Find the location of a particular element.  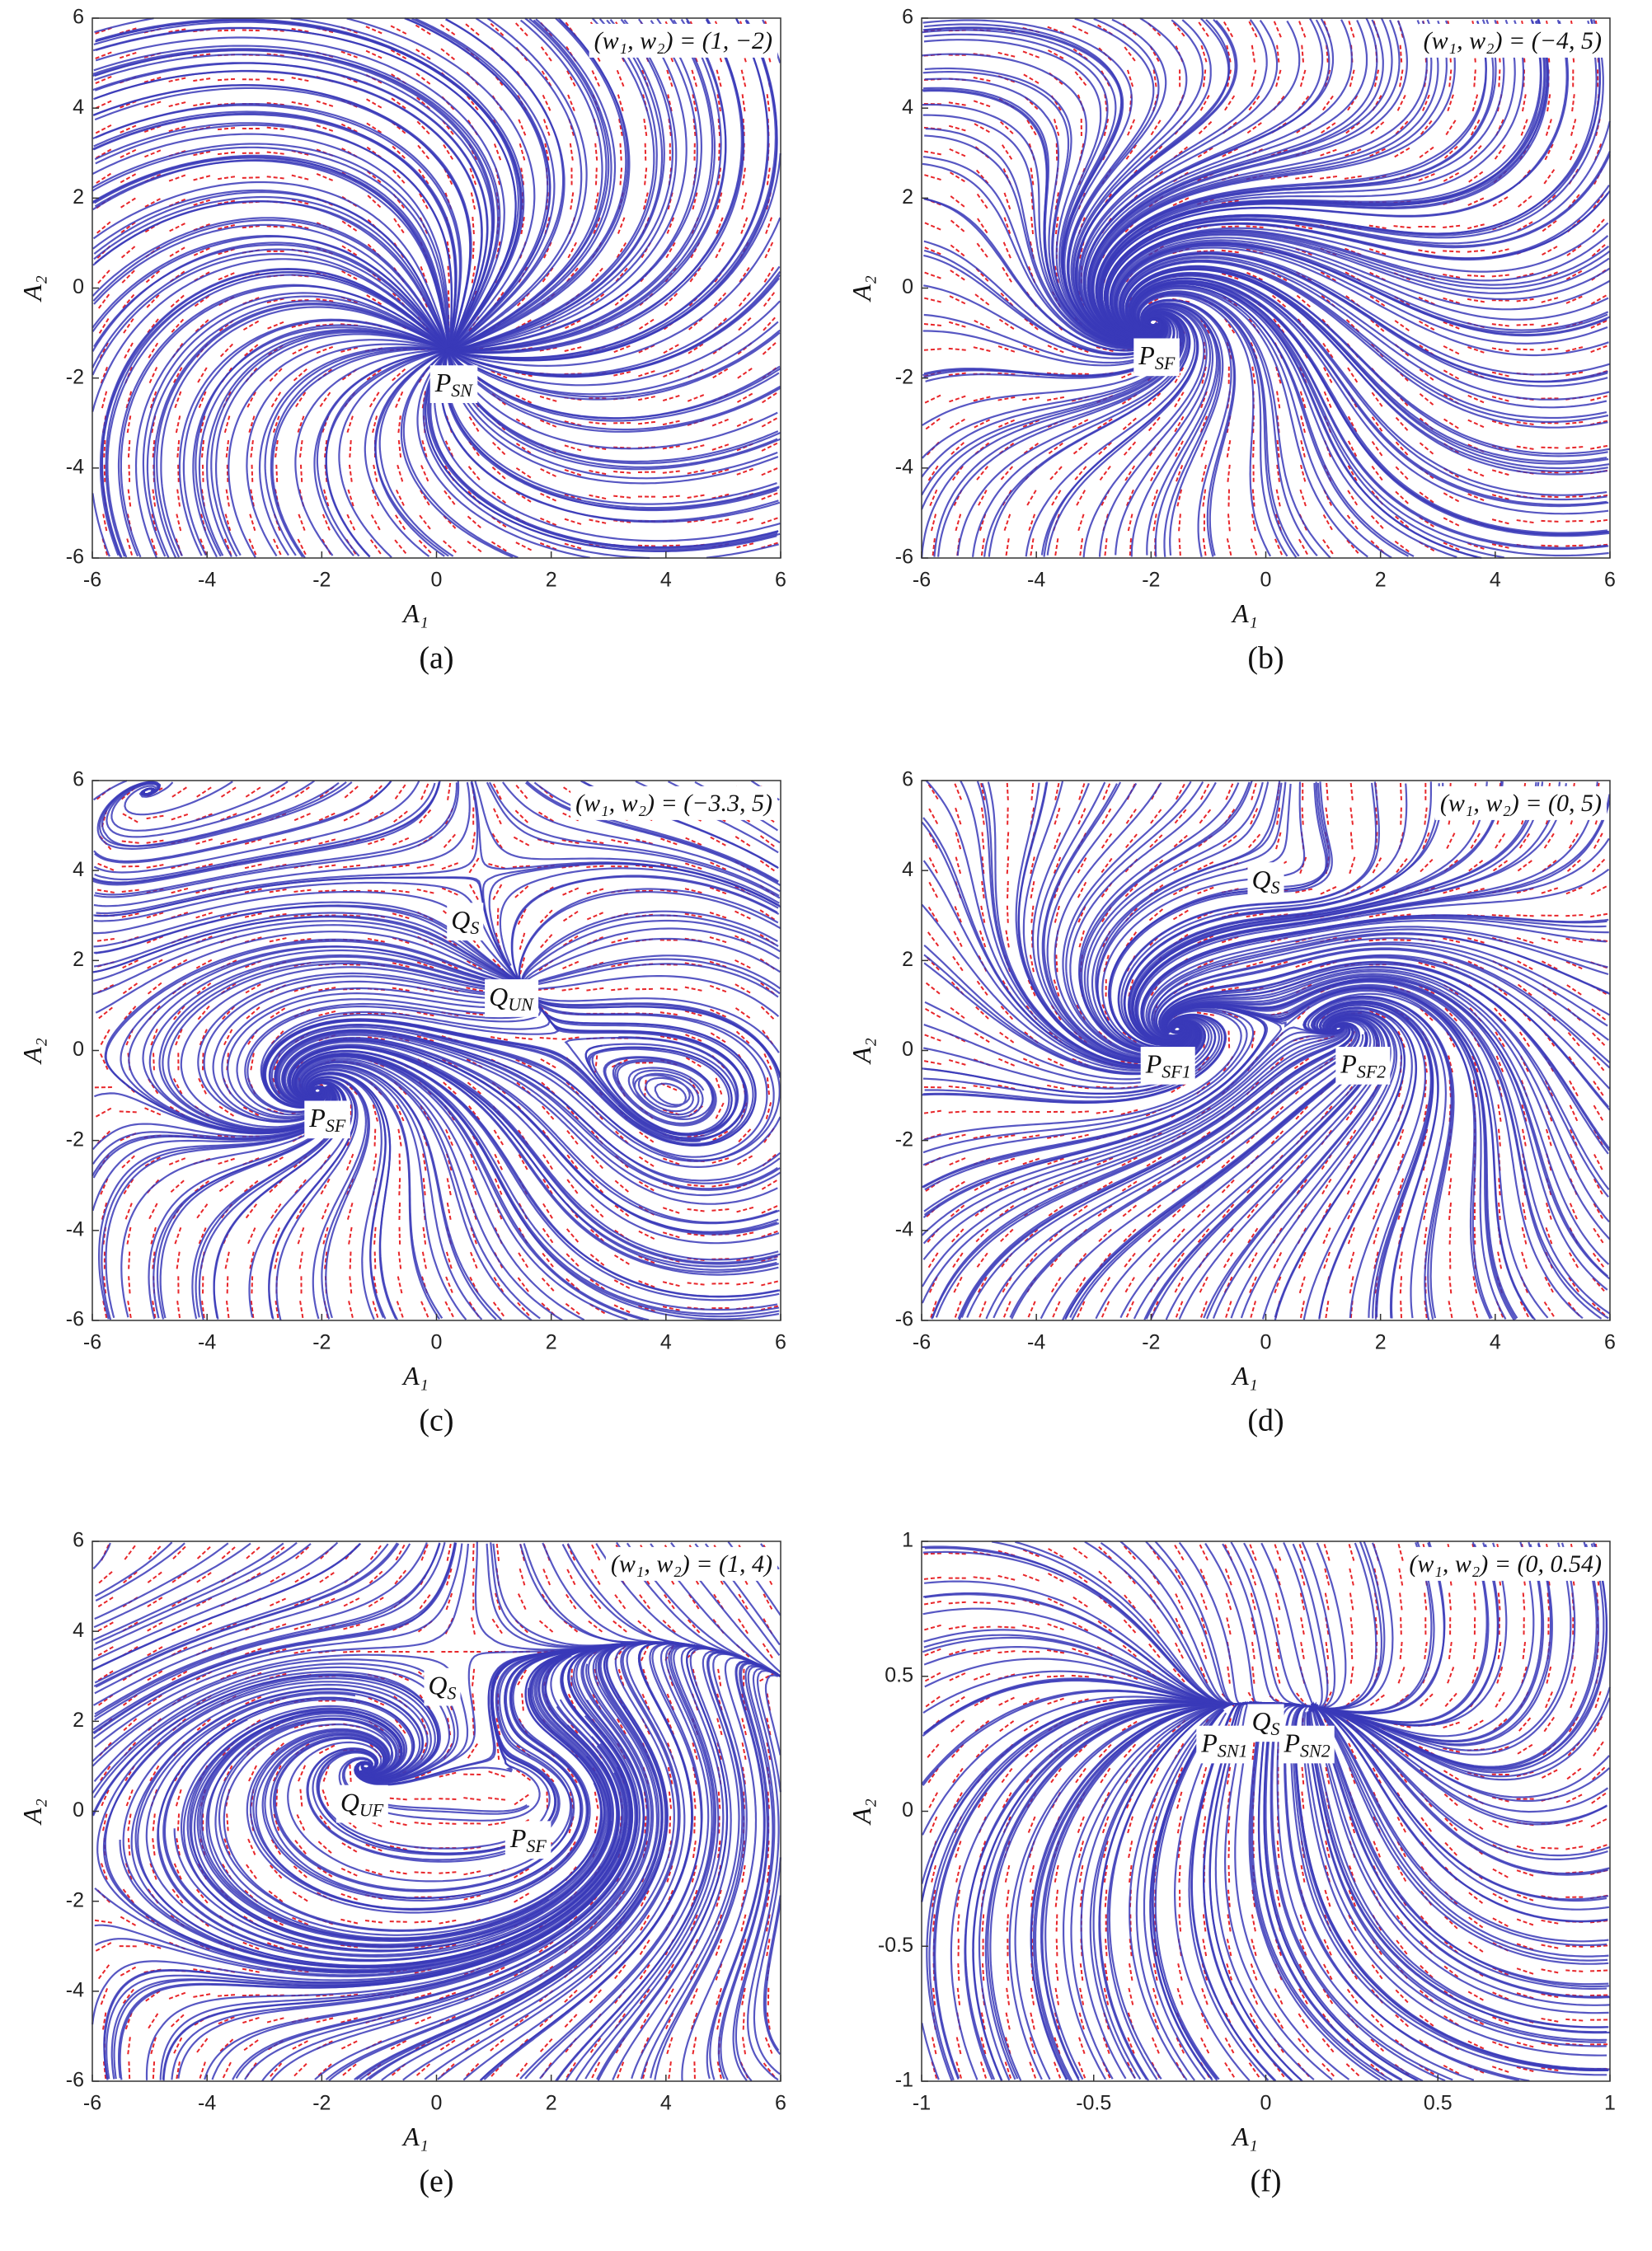

x-tick-label: 4 is located at coordinates (666, 2103).